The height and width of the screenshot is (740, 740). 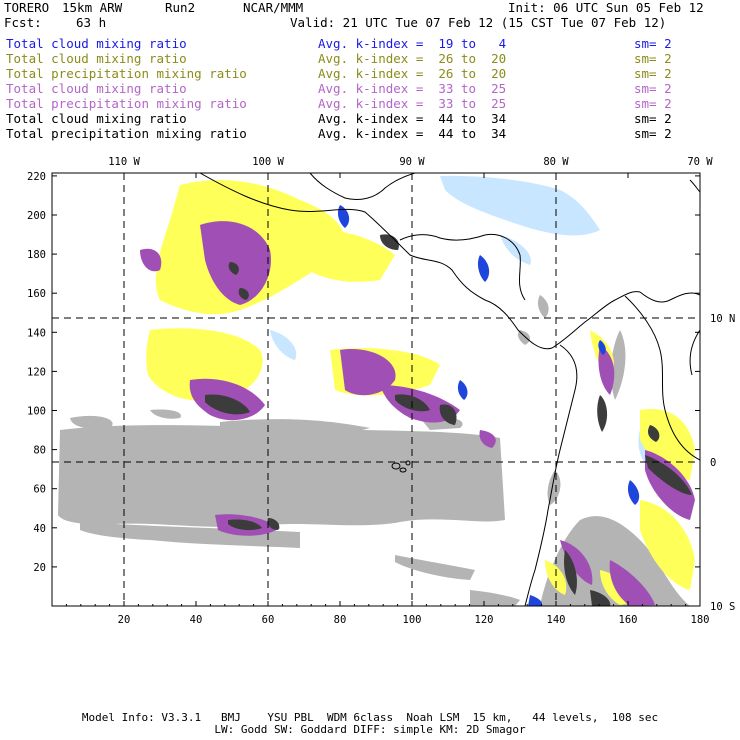 What do you see at coordinates (412, 162) in the screenshot?
I see `longitude-label: 90 W` at bounding box center [412, 162].